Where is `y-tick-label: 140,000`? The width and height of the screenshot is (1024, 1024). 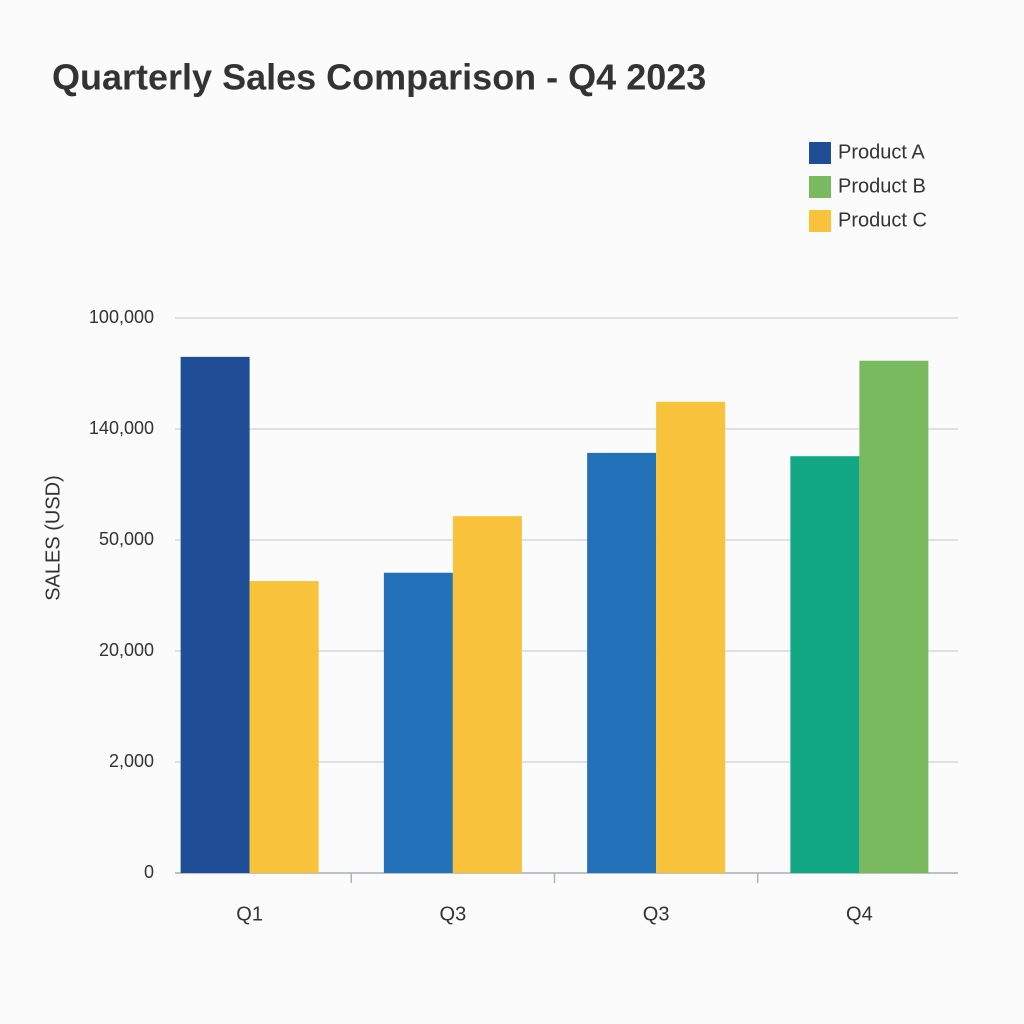 y-tick-label: 140,000 is located at coordinates (121, 428).